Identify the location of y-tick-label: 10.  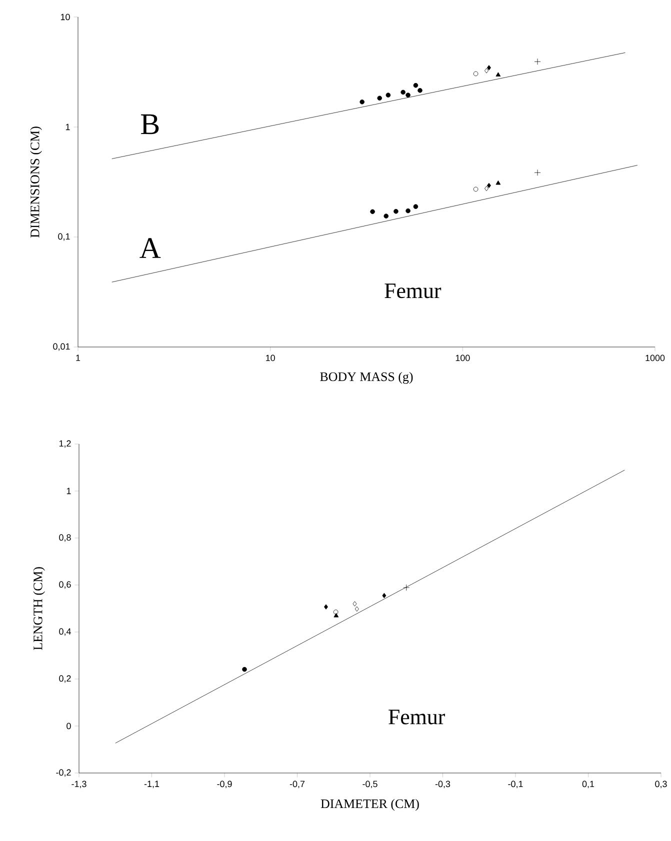
(65, 17).